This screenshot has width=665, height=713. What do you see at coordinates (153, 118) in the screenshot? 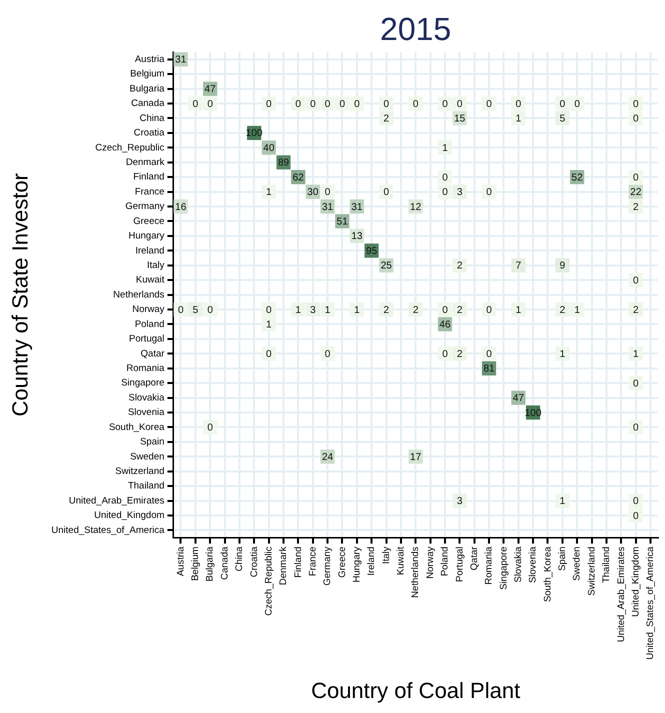
I see `y-tick-label: China` at bounding box center [153, 118].